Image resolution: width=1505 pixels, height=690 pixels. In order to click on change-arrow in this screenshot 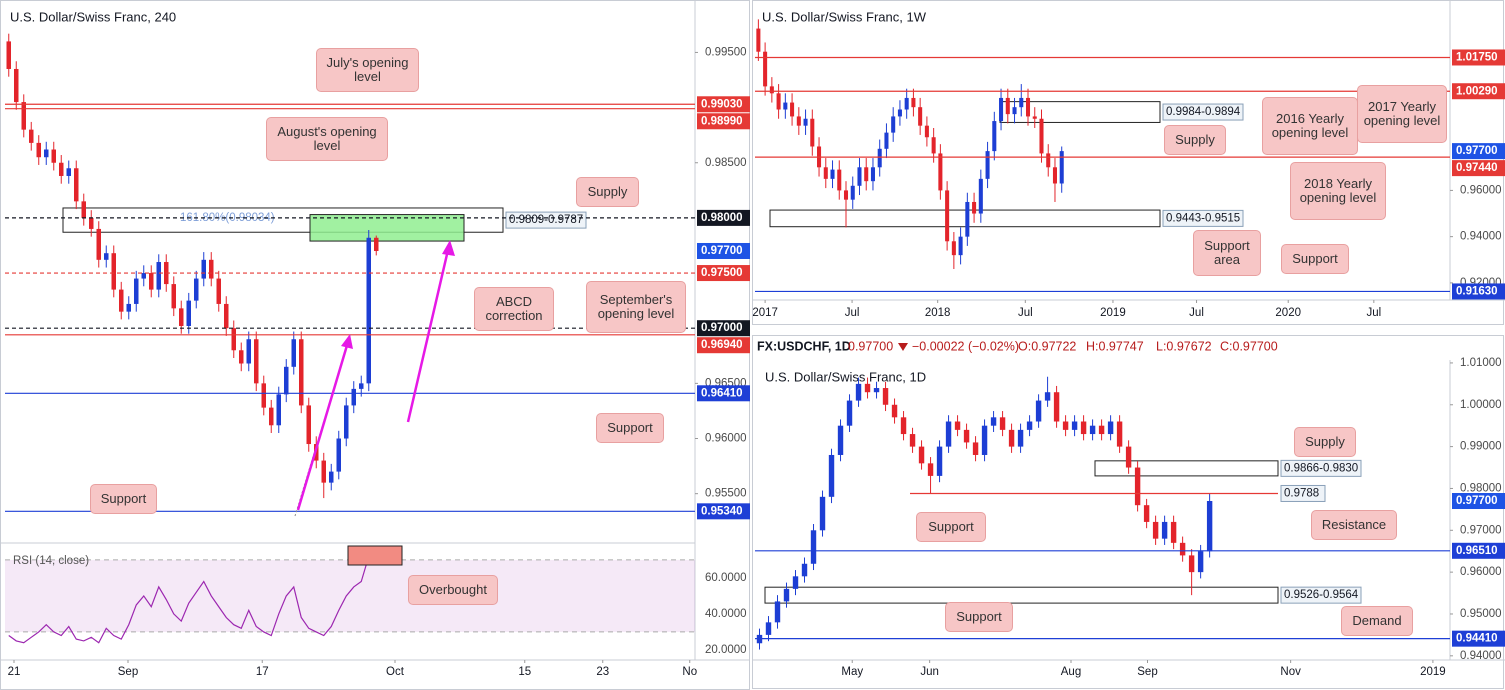, I will do `click(903, 347)`.